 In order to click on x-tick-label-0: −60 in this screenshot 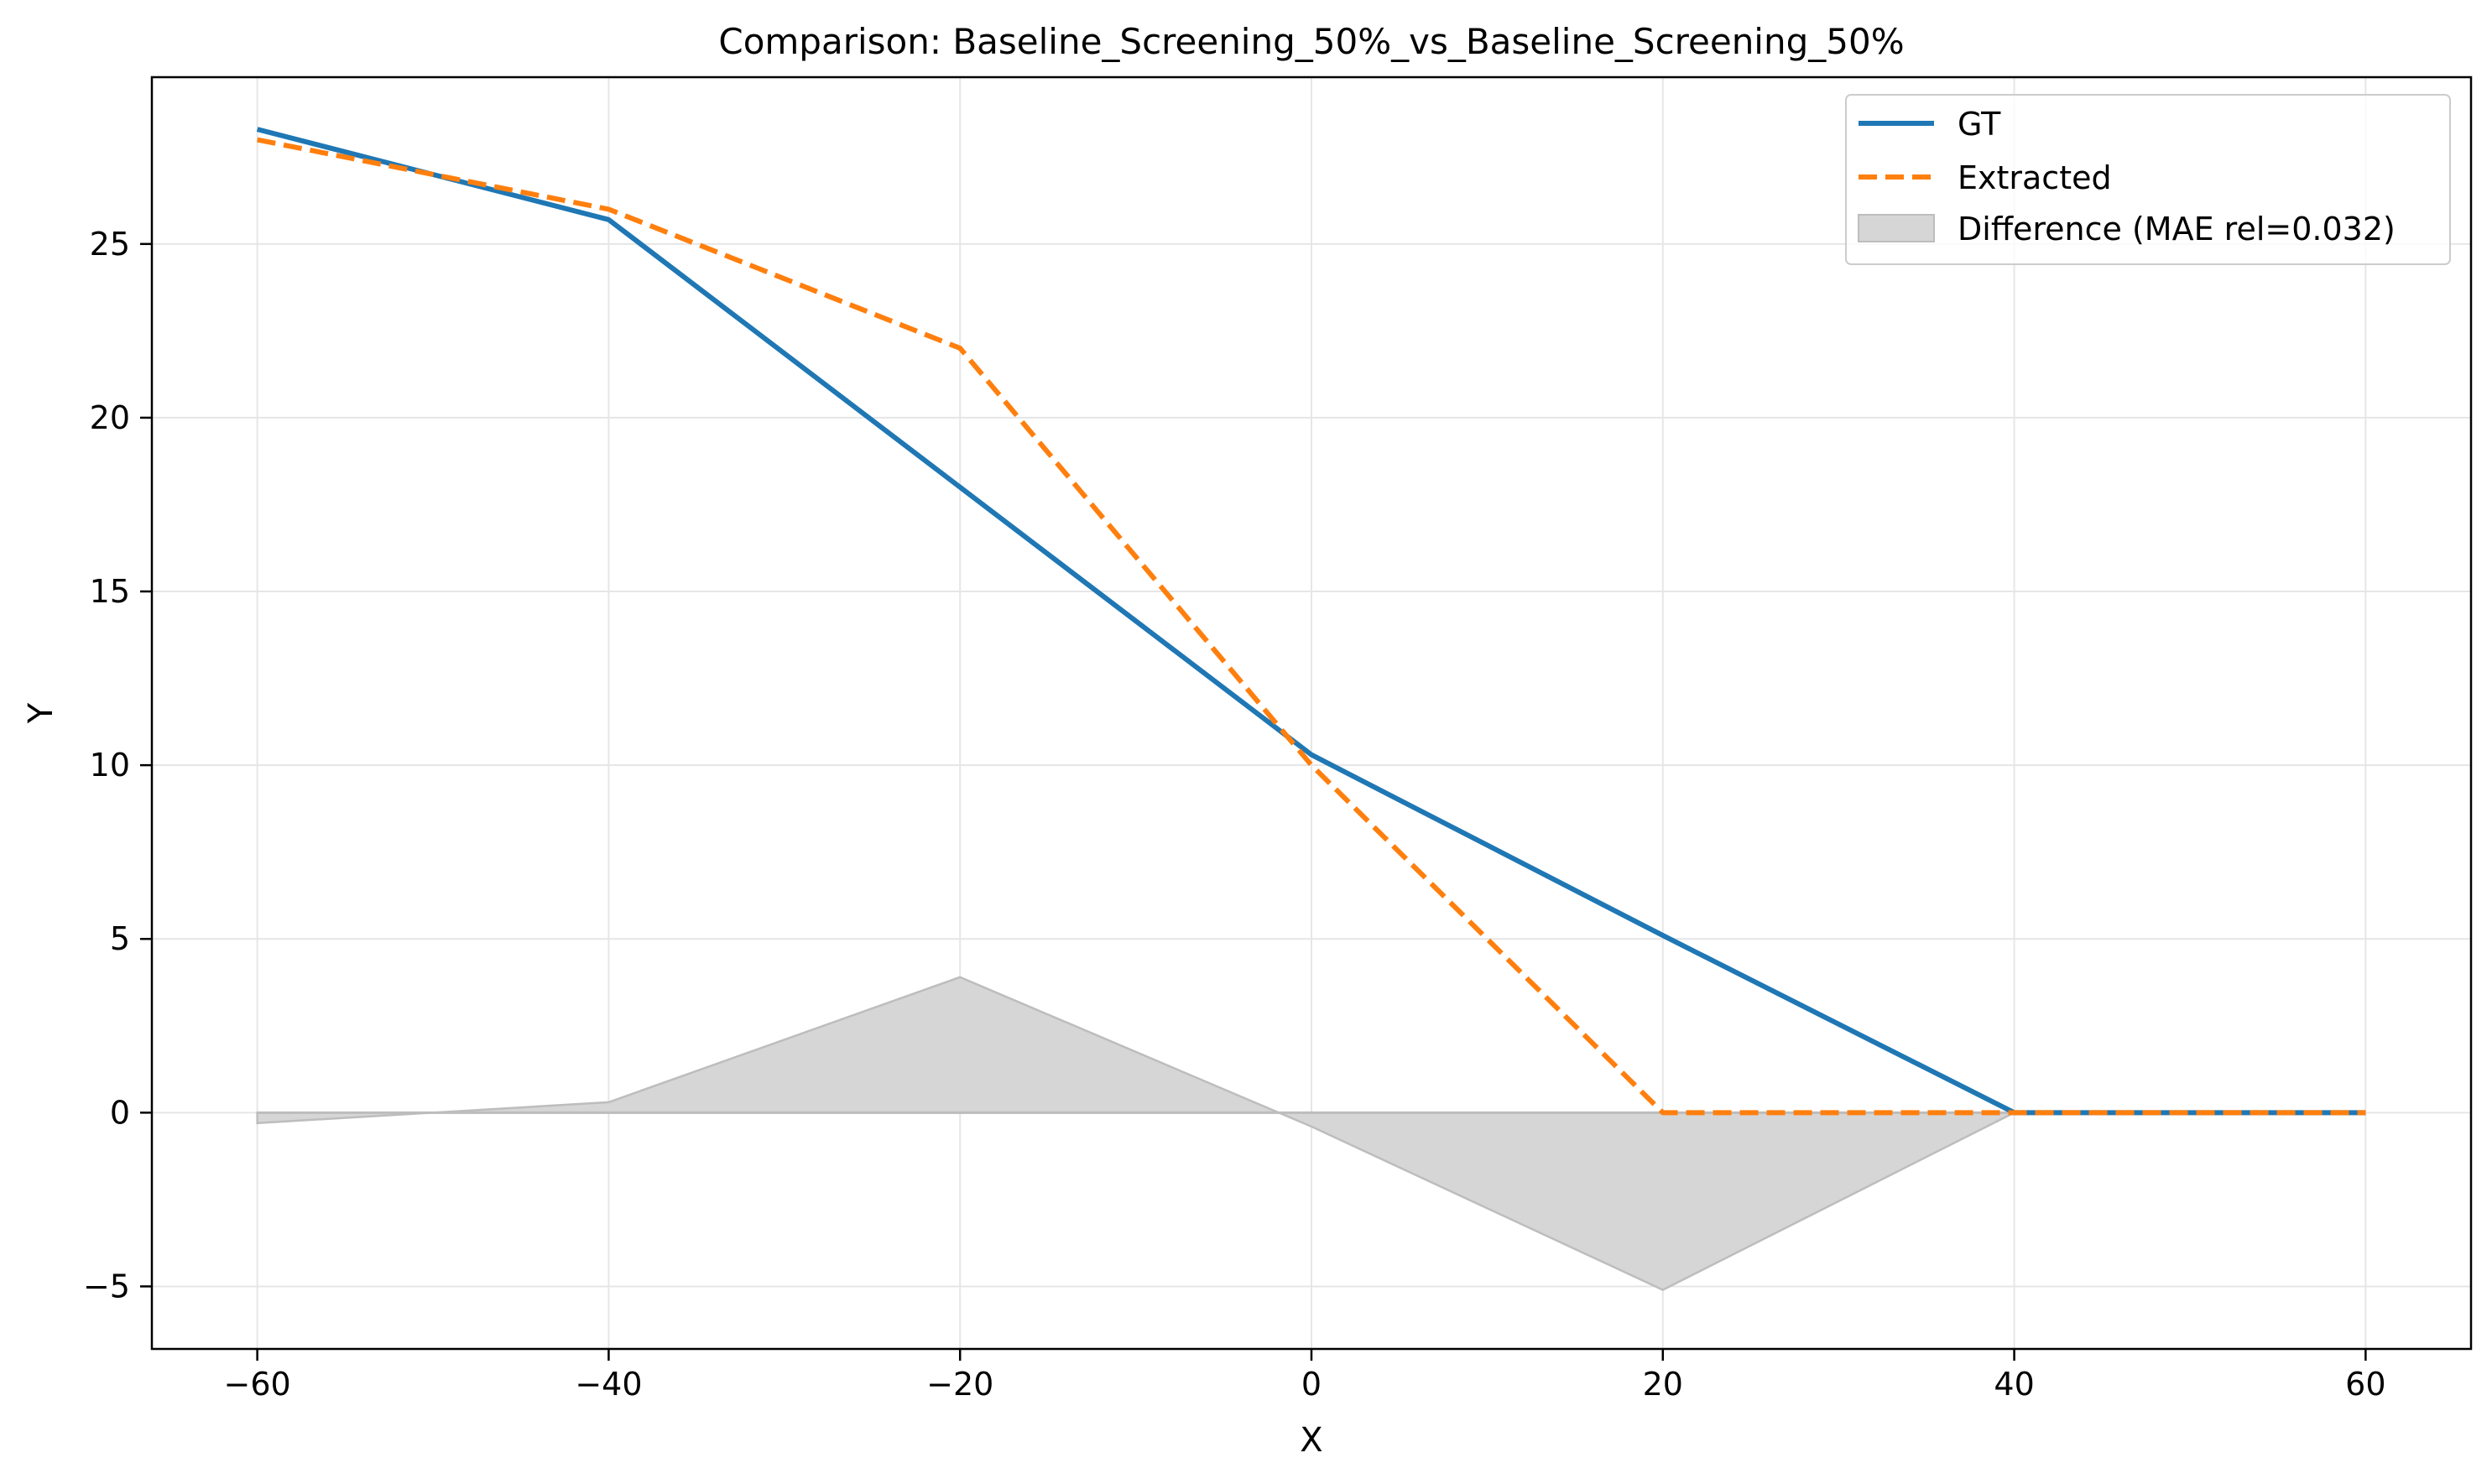, I will do `click(257, 1384)`.